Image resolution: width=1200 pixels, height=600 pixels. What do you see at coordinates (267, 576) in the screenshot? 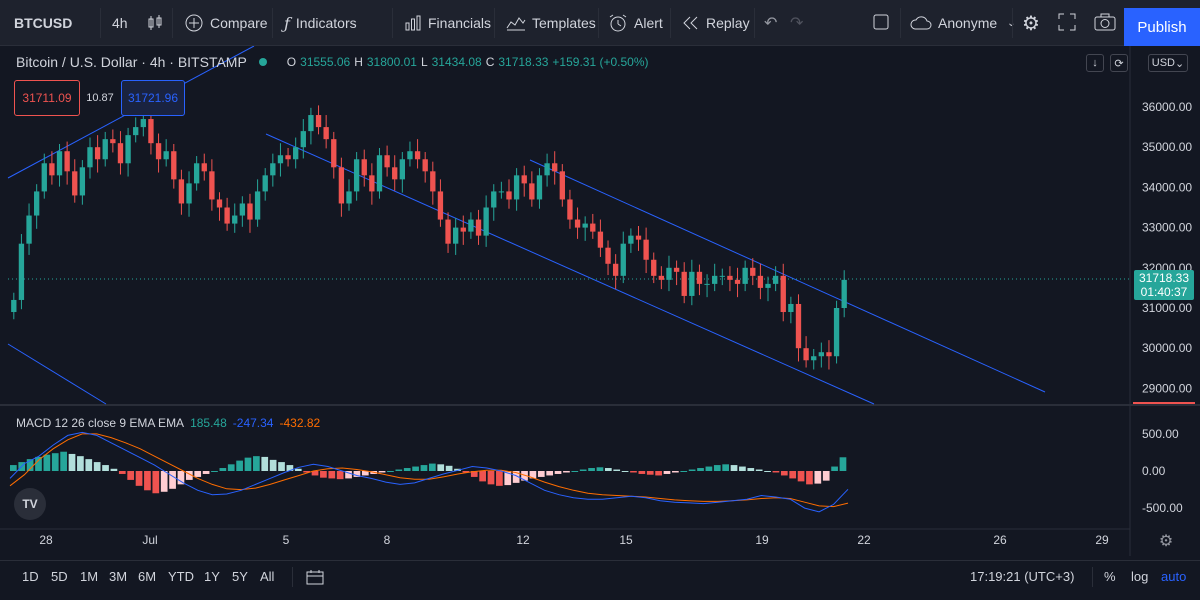
I see `range-all: All` at bounding box center [267, 576].